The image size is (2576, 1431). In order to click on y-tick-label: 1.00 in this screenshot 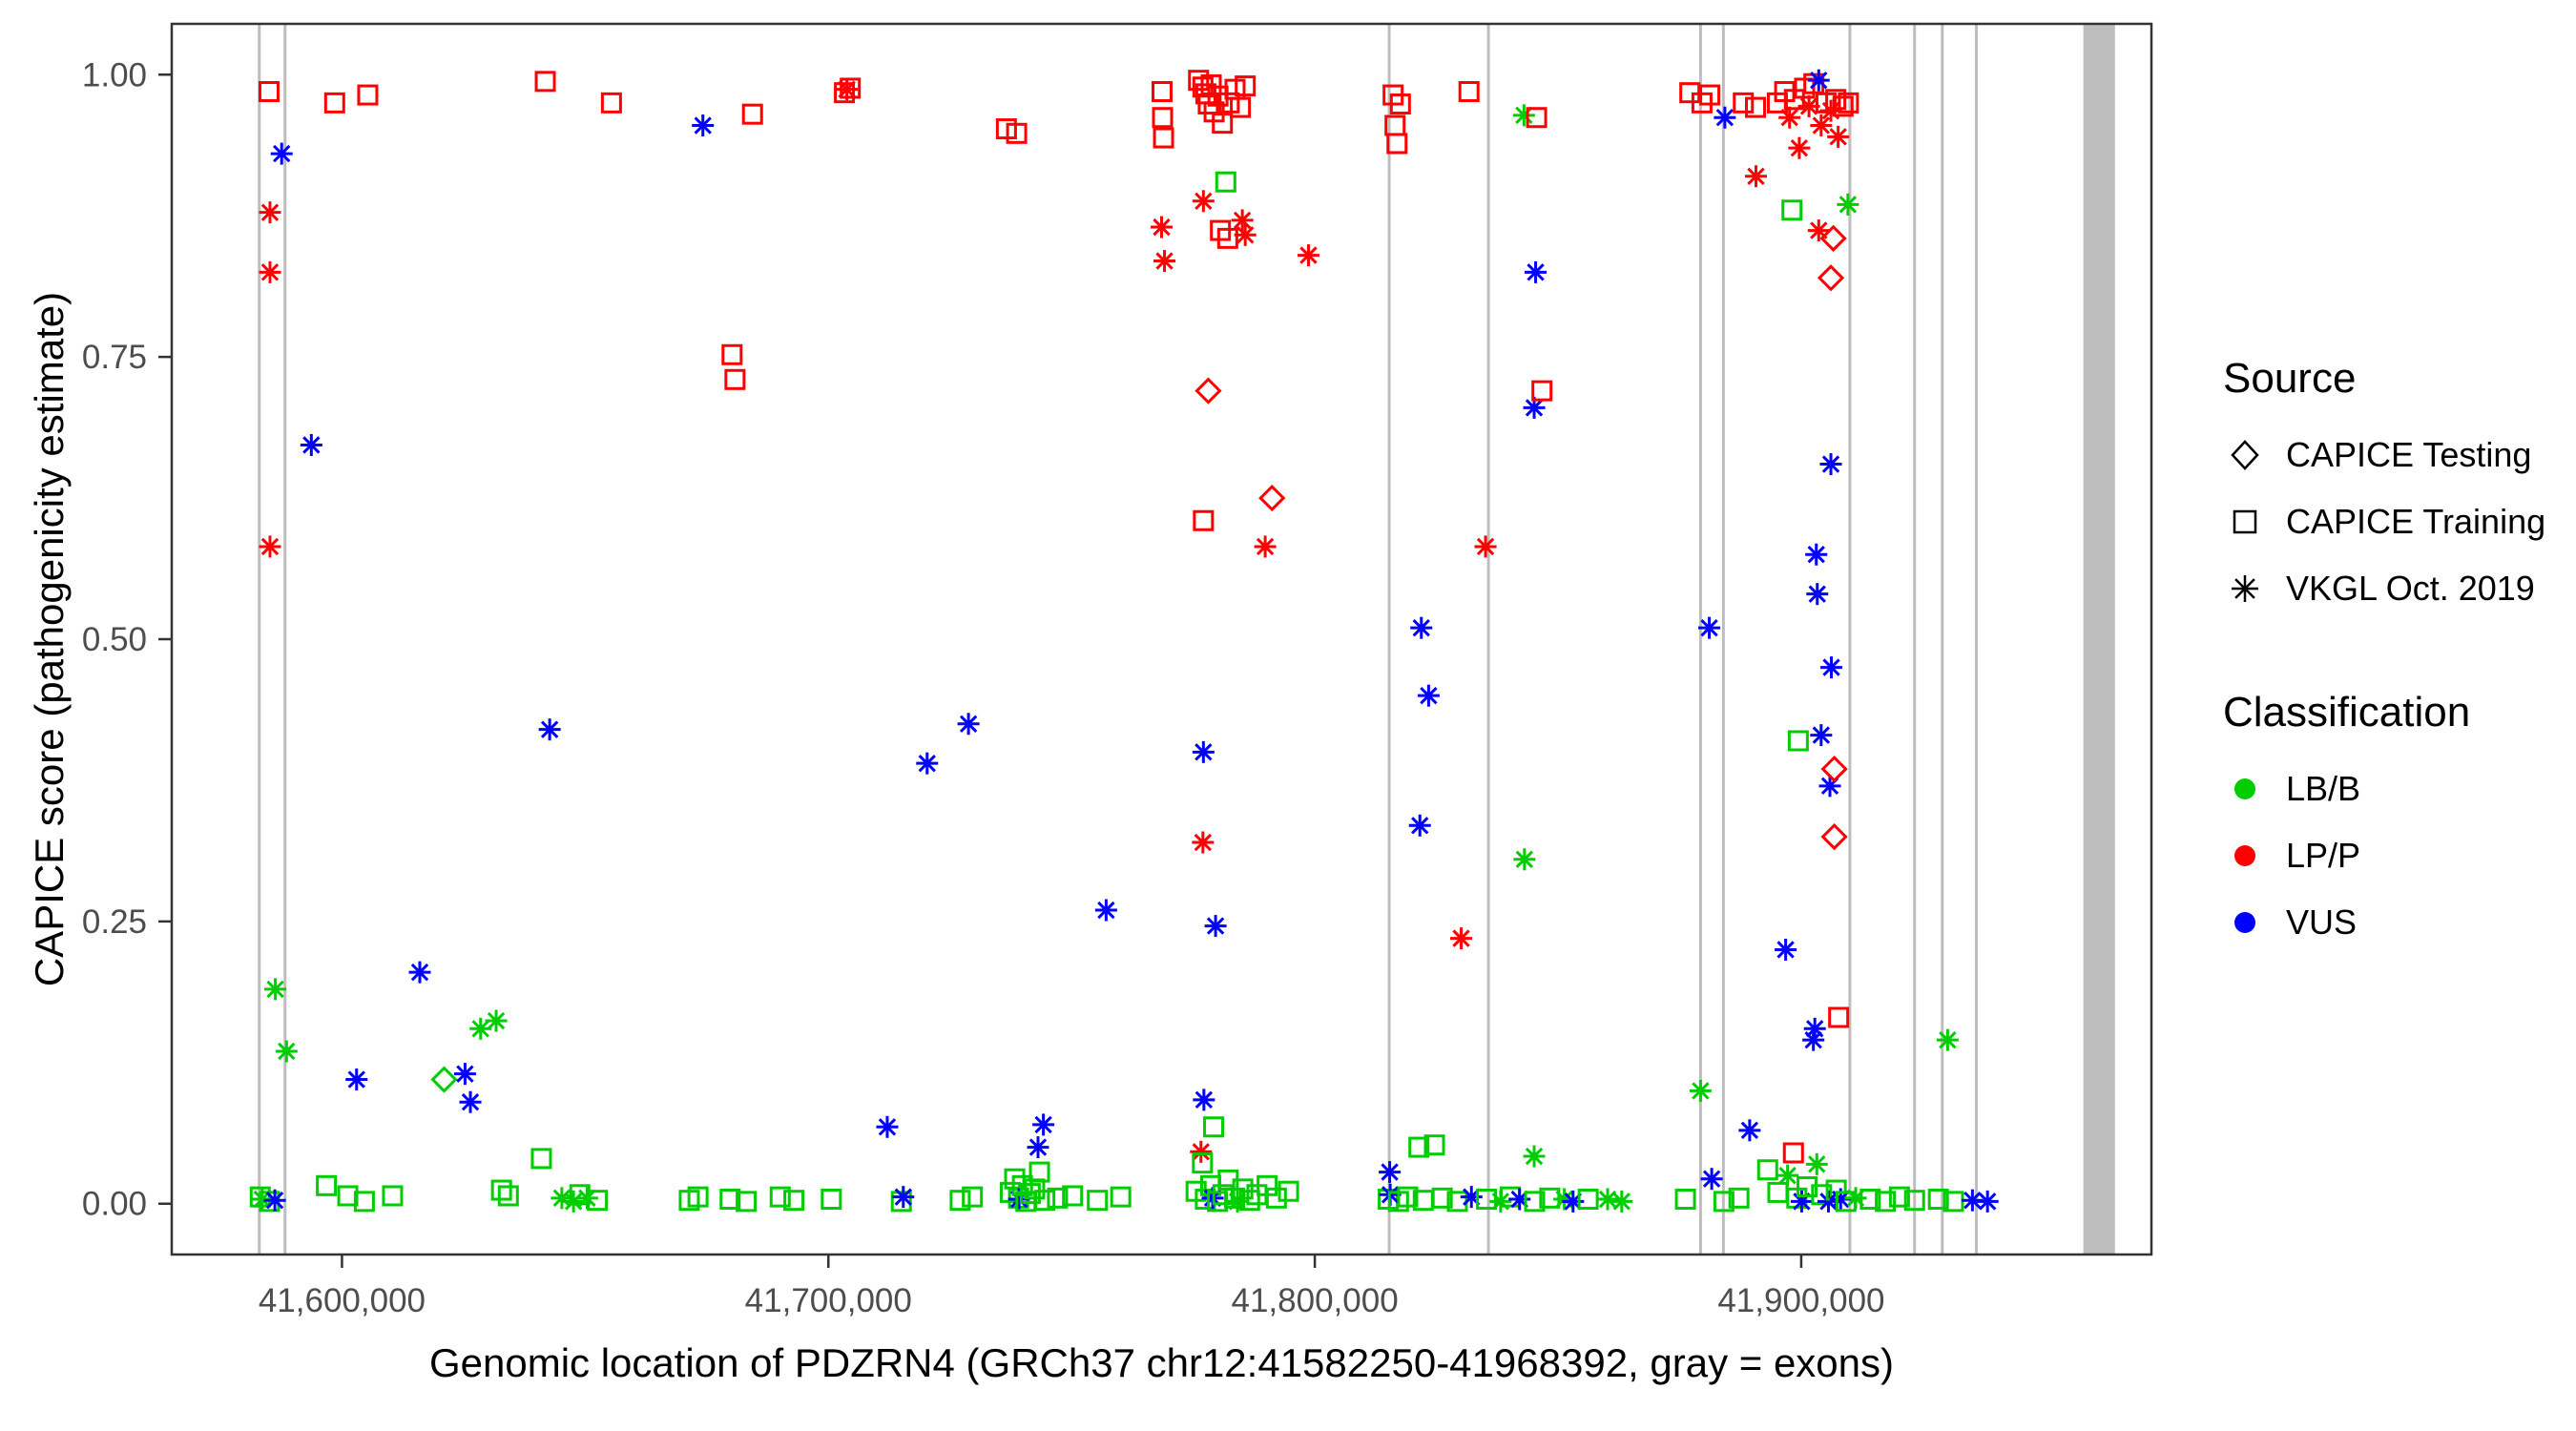, I will do `click(114, 75)`.